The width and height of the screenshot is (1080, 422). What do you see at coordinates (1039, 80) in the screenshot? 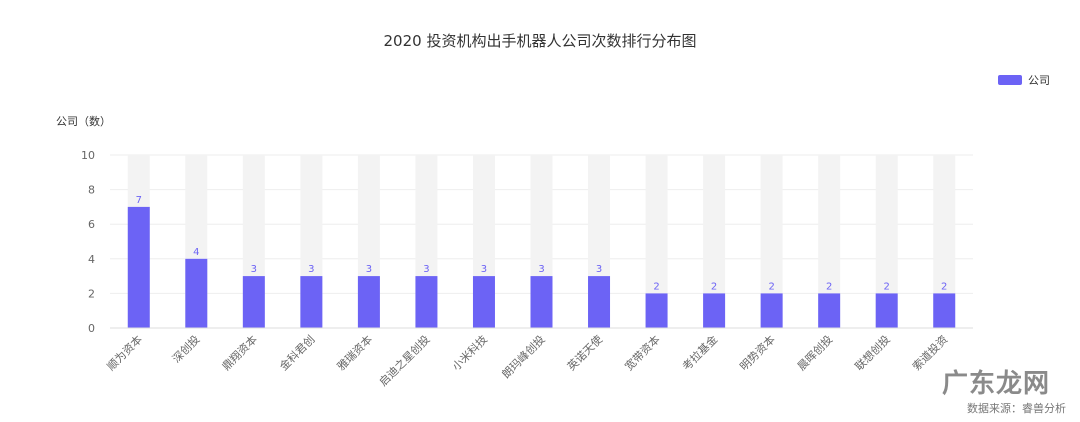
I see `legend-label: 公司` at bounding box center [1039, 80].